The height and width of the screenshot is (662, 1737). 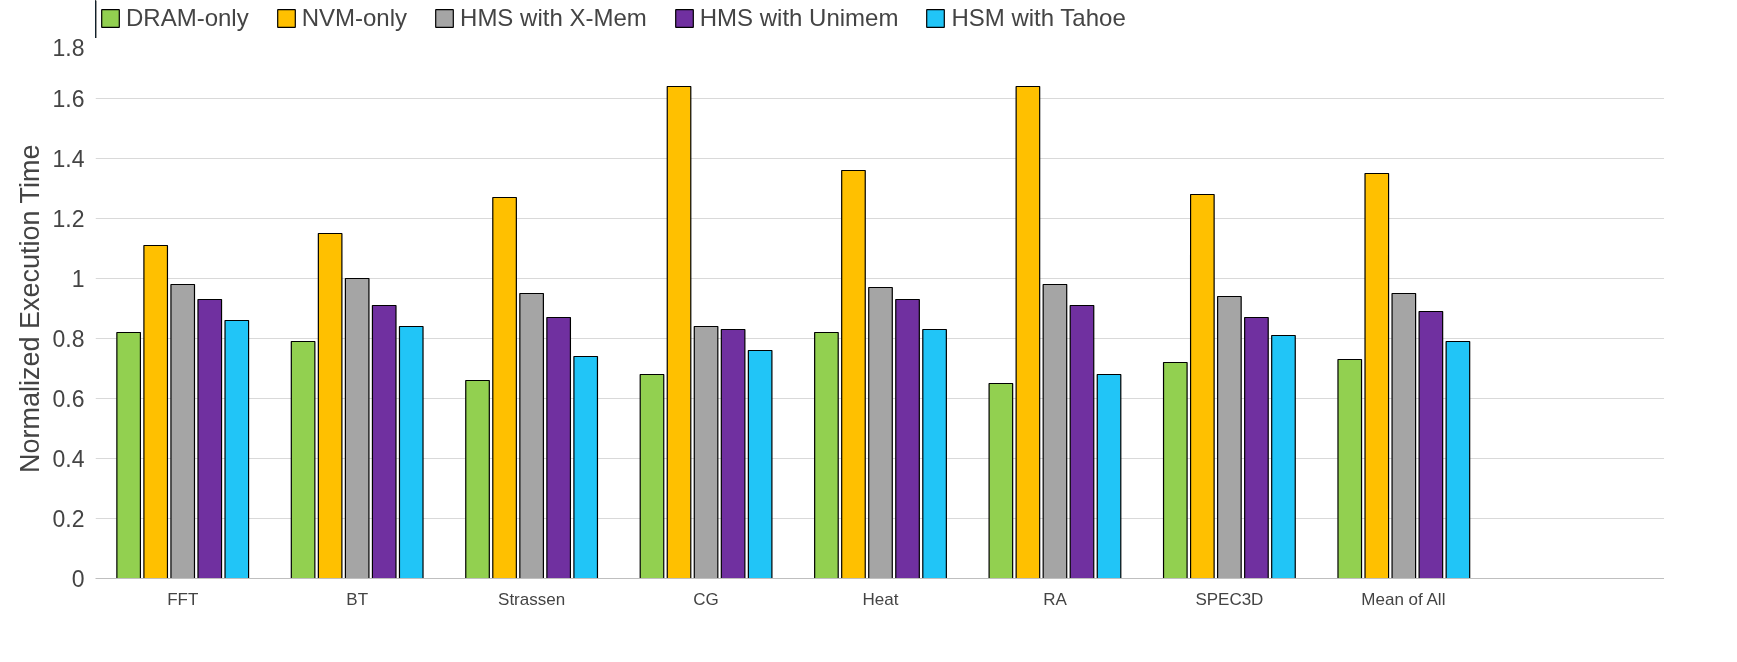 What do you see at coordinates (183, 599) in the screenshot?
I see `x-tick-label: FFT` at bounding box center [183, 599].